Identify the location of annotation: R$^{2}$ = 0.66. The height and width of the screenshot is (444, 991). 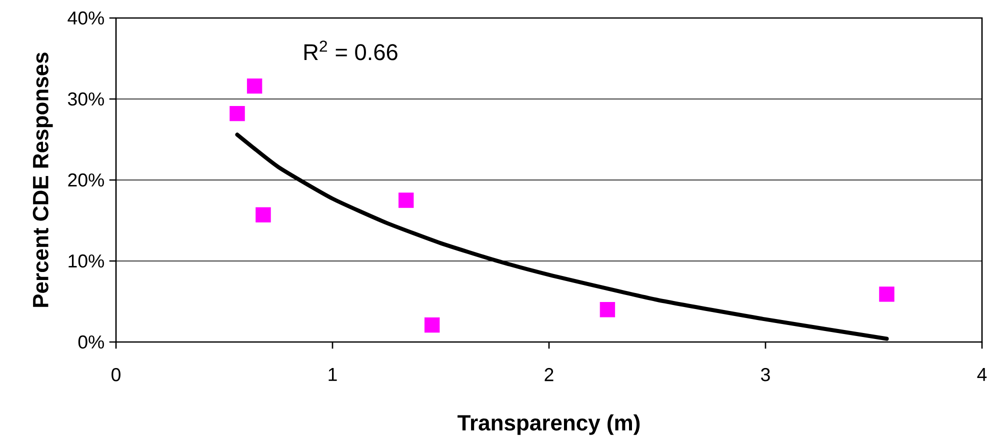
(351, 50).